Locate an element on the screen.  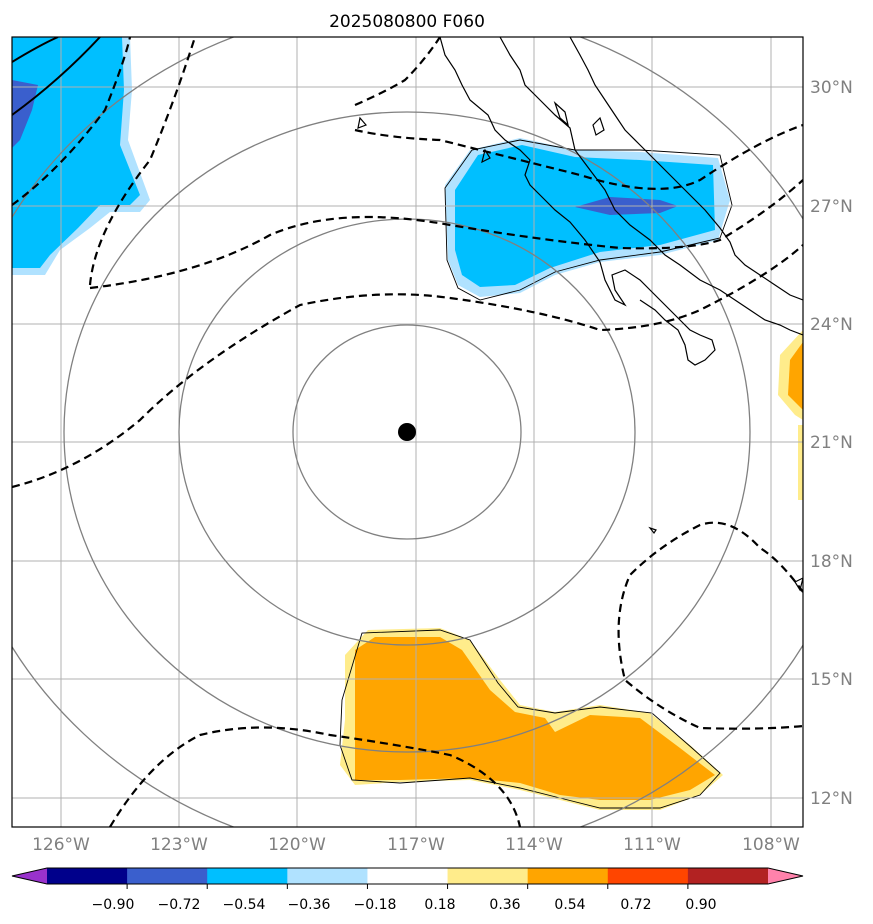
storm-center-marker is located at coordinates (407, 432).